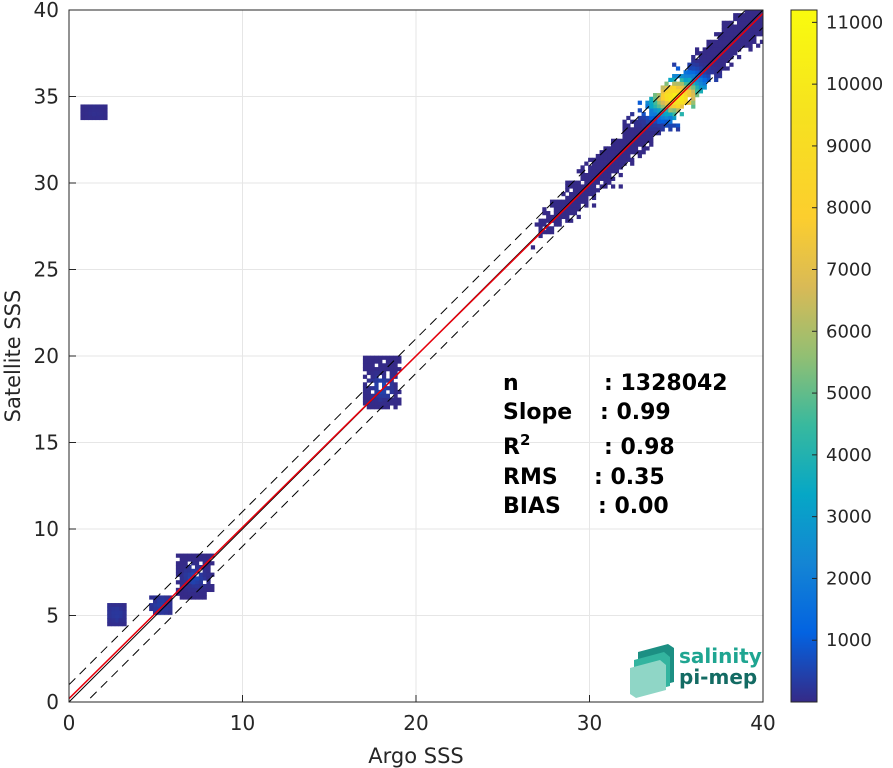  I want to click on y-tick-label: 15, so click(46, 443).